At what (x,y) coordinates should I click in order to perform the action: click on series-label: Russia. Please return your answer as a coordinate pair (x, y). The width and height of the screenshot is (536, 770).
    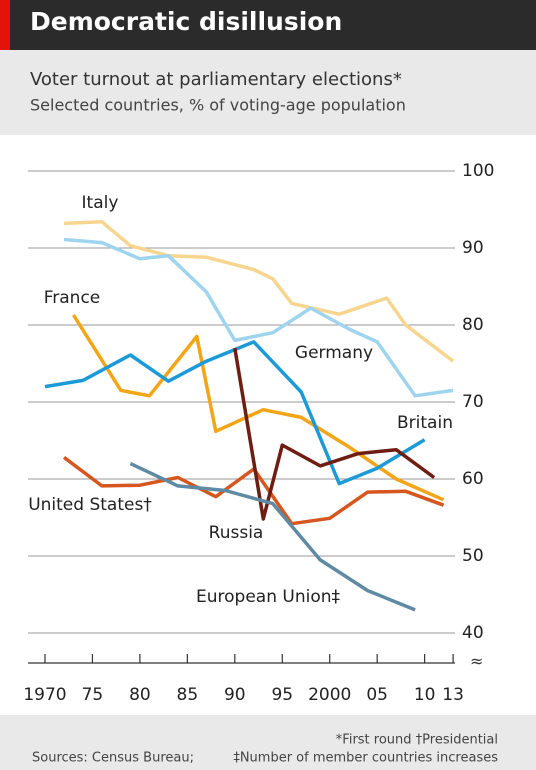
    Looking at the image, I should click on (236, 533).